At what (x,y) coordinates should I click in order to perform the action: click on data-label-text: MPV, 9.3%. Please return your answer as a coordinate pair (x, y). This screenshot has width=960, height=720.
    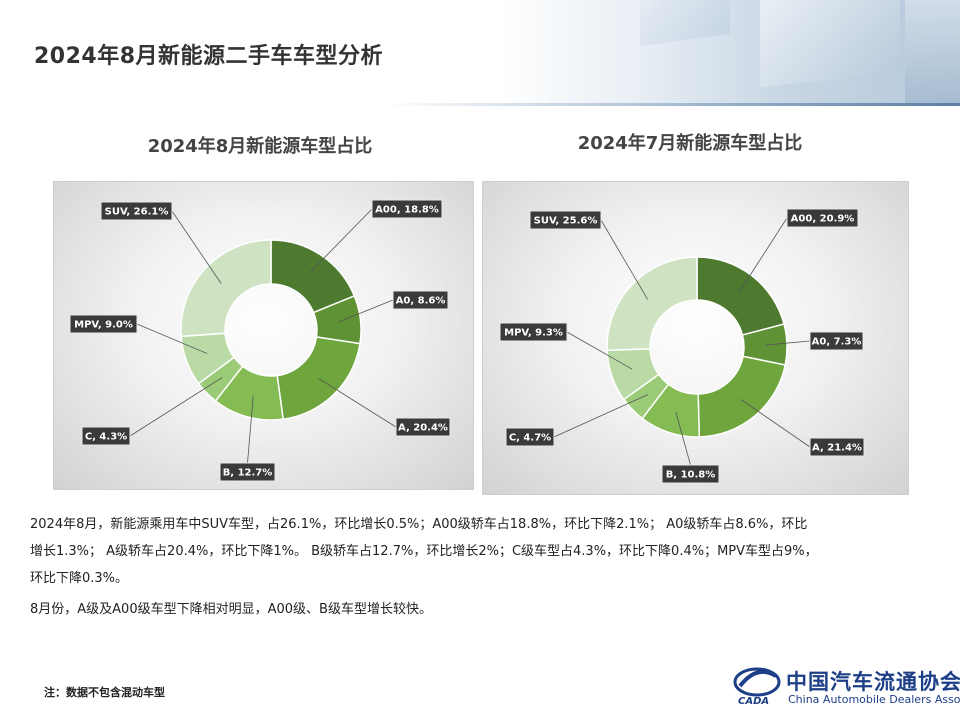
    Looking at the image, I should click on (533, 333).